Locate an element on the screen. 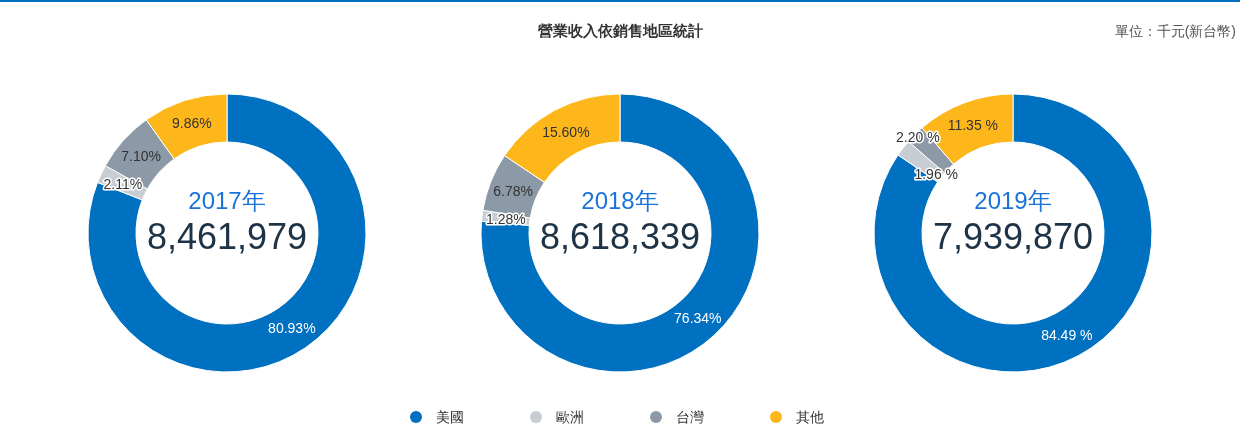  legend-label: 歐洲 is located at coordinates (570, 417).